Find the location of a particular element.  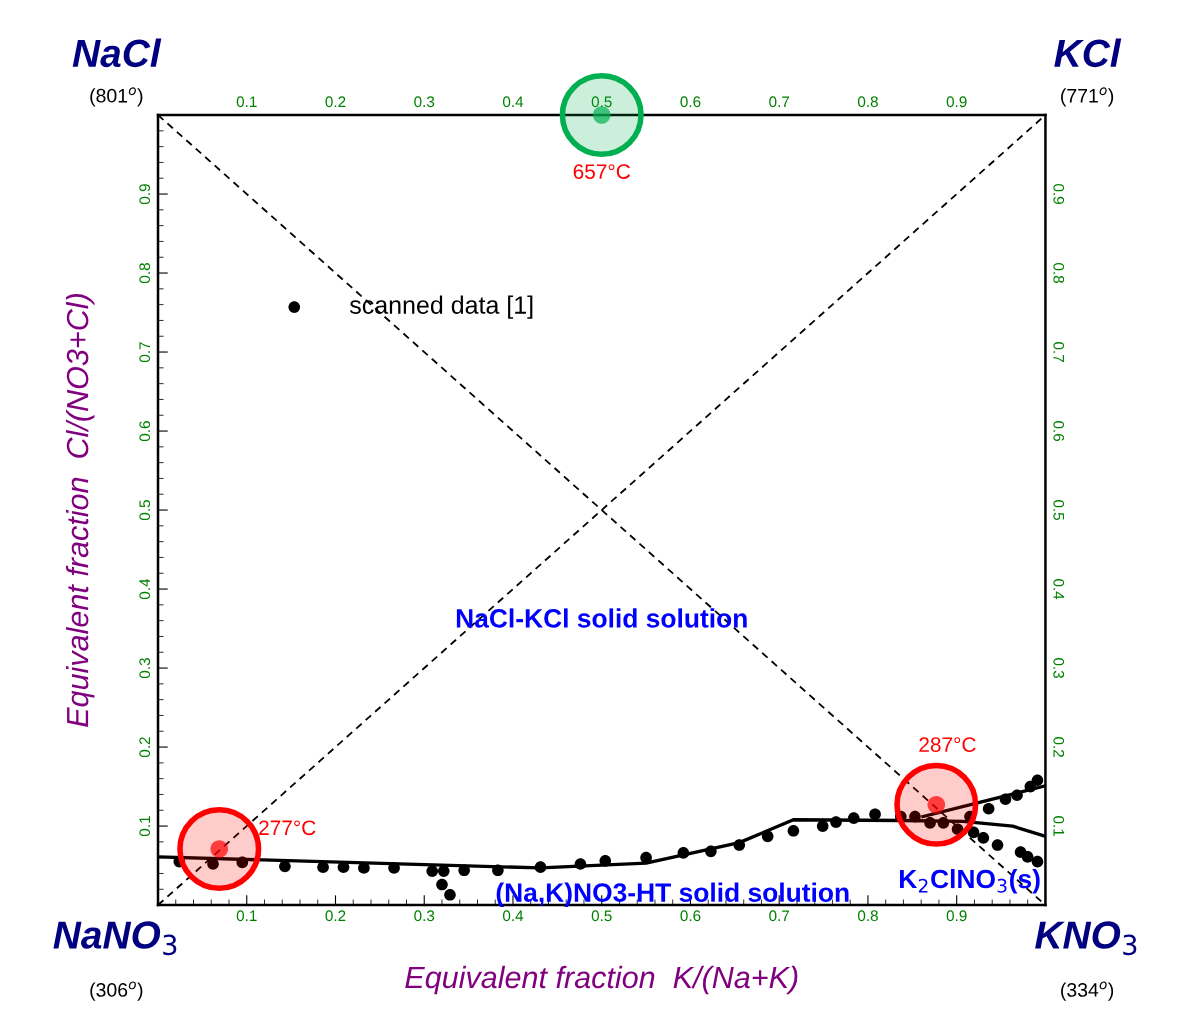

y-tick-label: 0.1 is located at coordinates (145, 826).